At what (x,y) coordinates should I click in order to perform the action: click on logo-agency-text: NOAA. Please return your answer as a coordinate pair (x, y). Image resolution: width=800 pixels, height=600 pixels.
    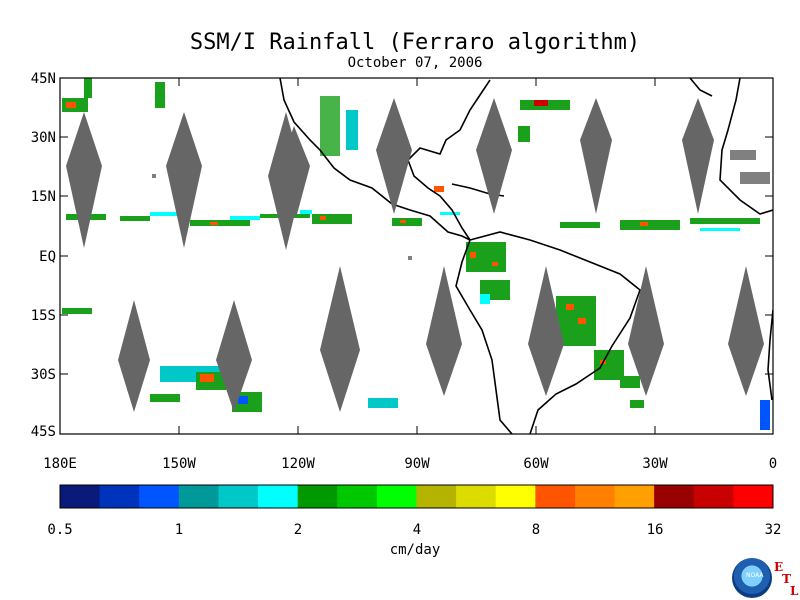
    Looking at the image, I should click on (755, 575).